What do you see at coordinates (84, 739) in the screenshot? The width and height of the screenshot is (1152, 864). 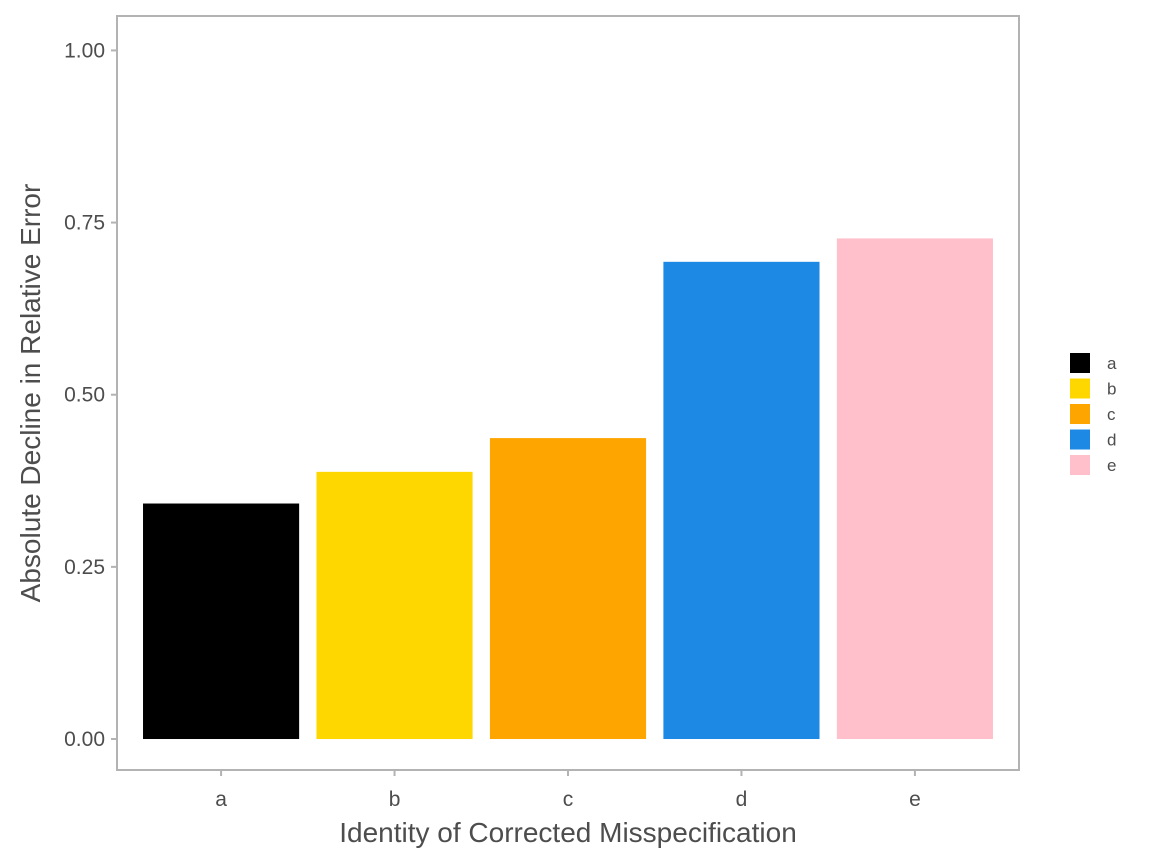 I see `y-tick-label: 0.00` at bounding box center [84, 739].